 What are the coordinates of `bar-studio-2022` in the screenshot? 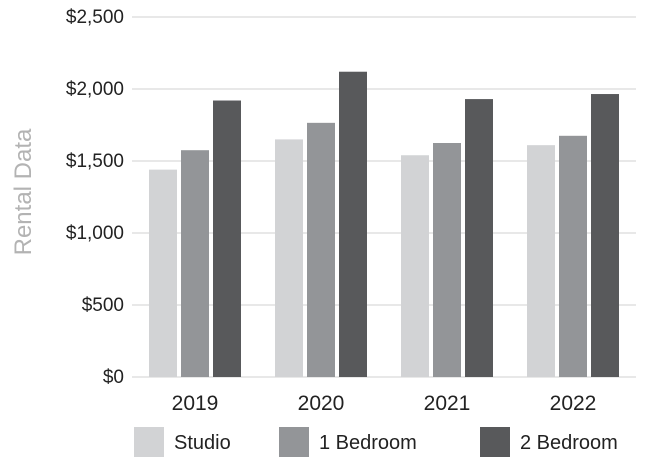 It's located at (541, 261).